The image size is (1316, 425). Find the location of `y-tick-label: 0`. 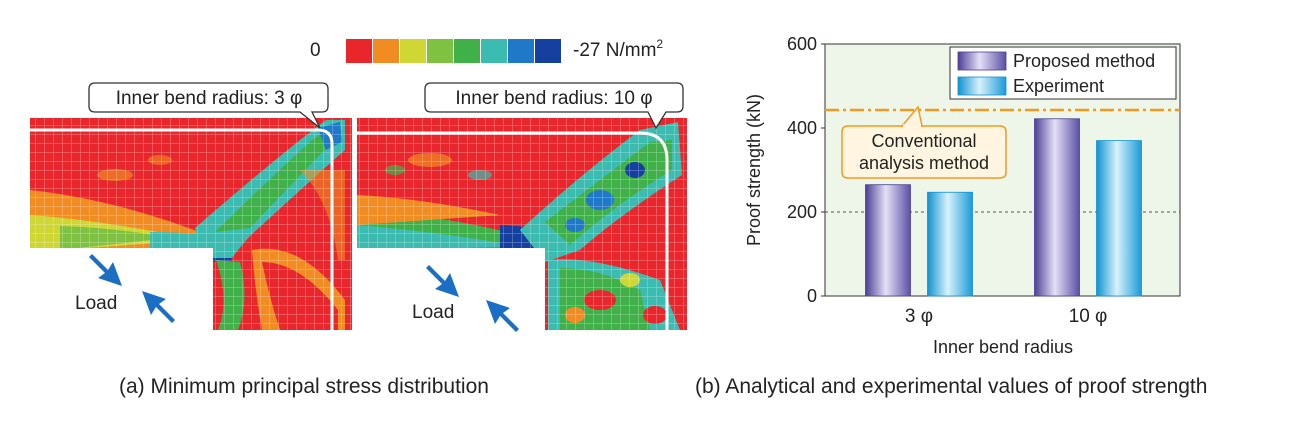

y-tick-label: 0 is located at coordinates (812, 296).